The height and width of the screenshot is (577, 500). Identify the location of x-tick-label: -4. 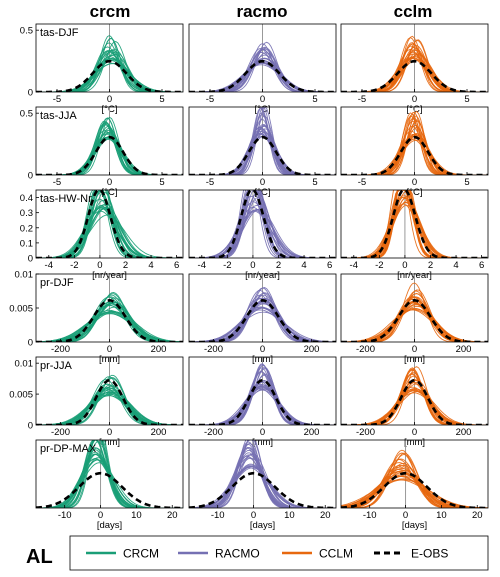
(354, 265).